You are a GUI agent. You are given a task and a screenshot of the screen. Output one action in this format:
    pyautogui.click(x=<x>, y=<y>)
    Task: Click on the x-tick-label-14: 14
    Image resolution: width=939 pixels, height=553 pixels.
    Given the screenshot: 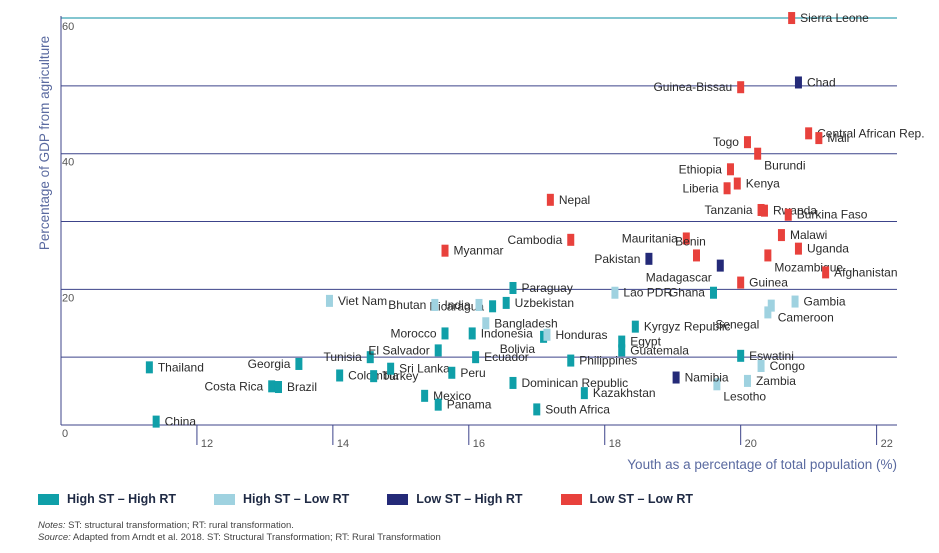 What is the action you would take?
    pyautogui.click(x=343, y=444)
    